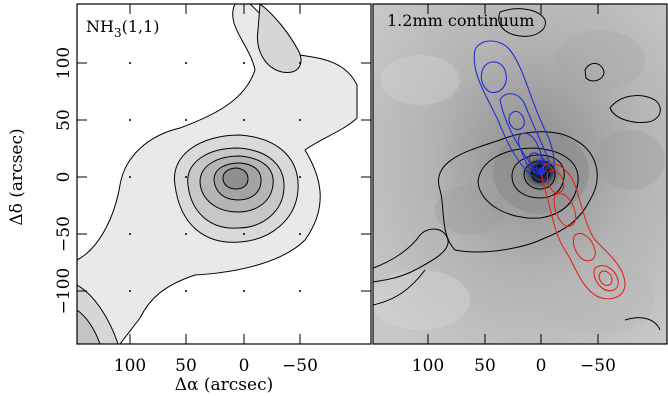 The height and width of the screenshot is (396, 668). I want to click on protostar-marker, so click(541, 171).